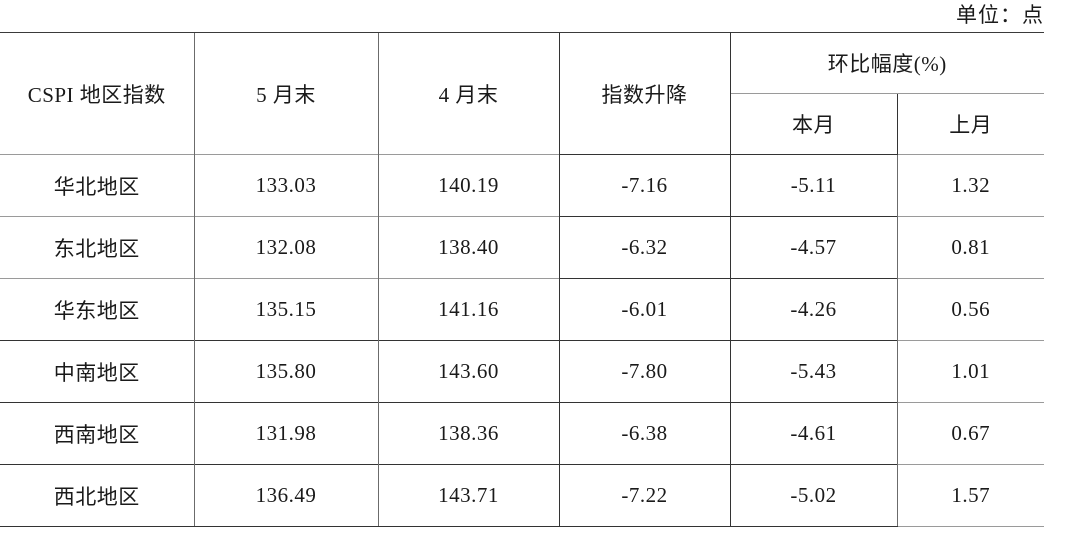  I want to click on cell-may-end: 136.49, so click(285, 495).